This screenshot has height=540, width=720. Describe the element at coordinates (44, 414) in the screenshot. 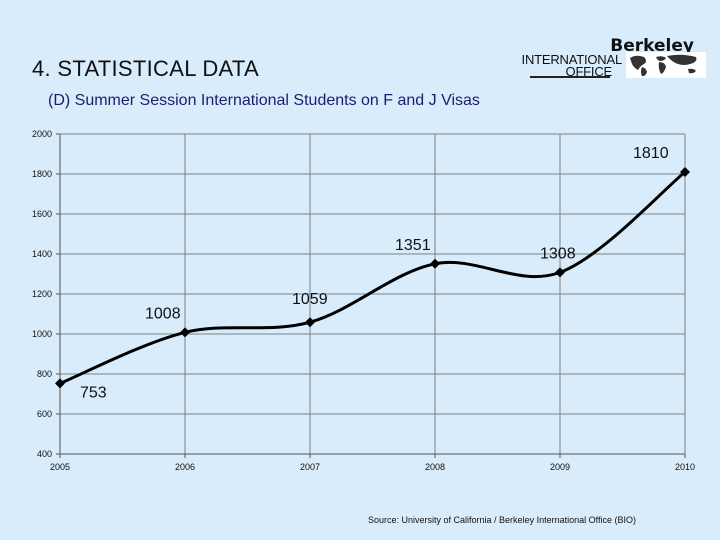

I see `y-tick-label: 600` at that location.